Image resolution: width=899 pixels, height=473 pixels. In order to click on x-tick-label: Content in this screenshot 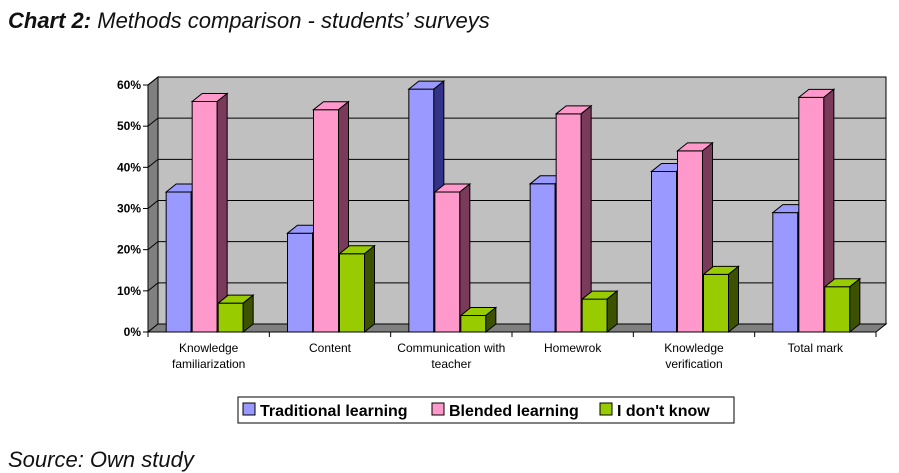, I will do `click(330, 348)`.